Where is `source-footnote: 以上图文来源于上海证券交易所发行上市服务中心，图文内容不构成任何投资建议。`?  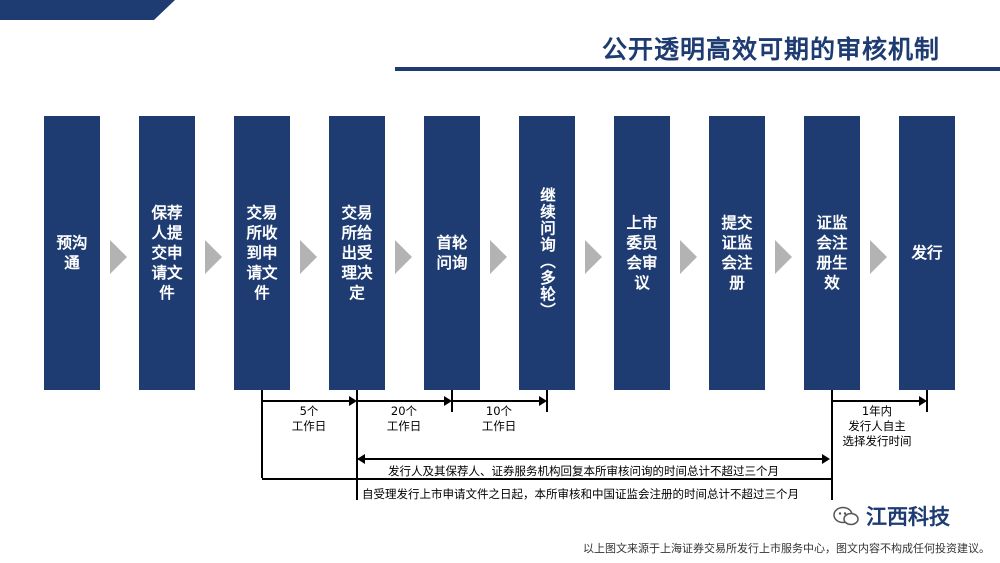
source-footnote: 以上图文来源于上海证券交易所发行上市服务中心，图文内容不构成任何投资建议。 is located at coordinates (786, 548).